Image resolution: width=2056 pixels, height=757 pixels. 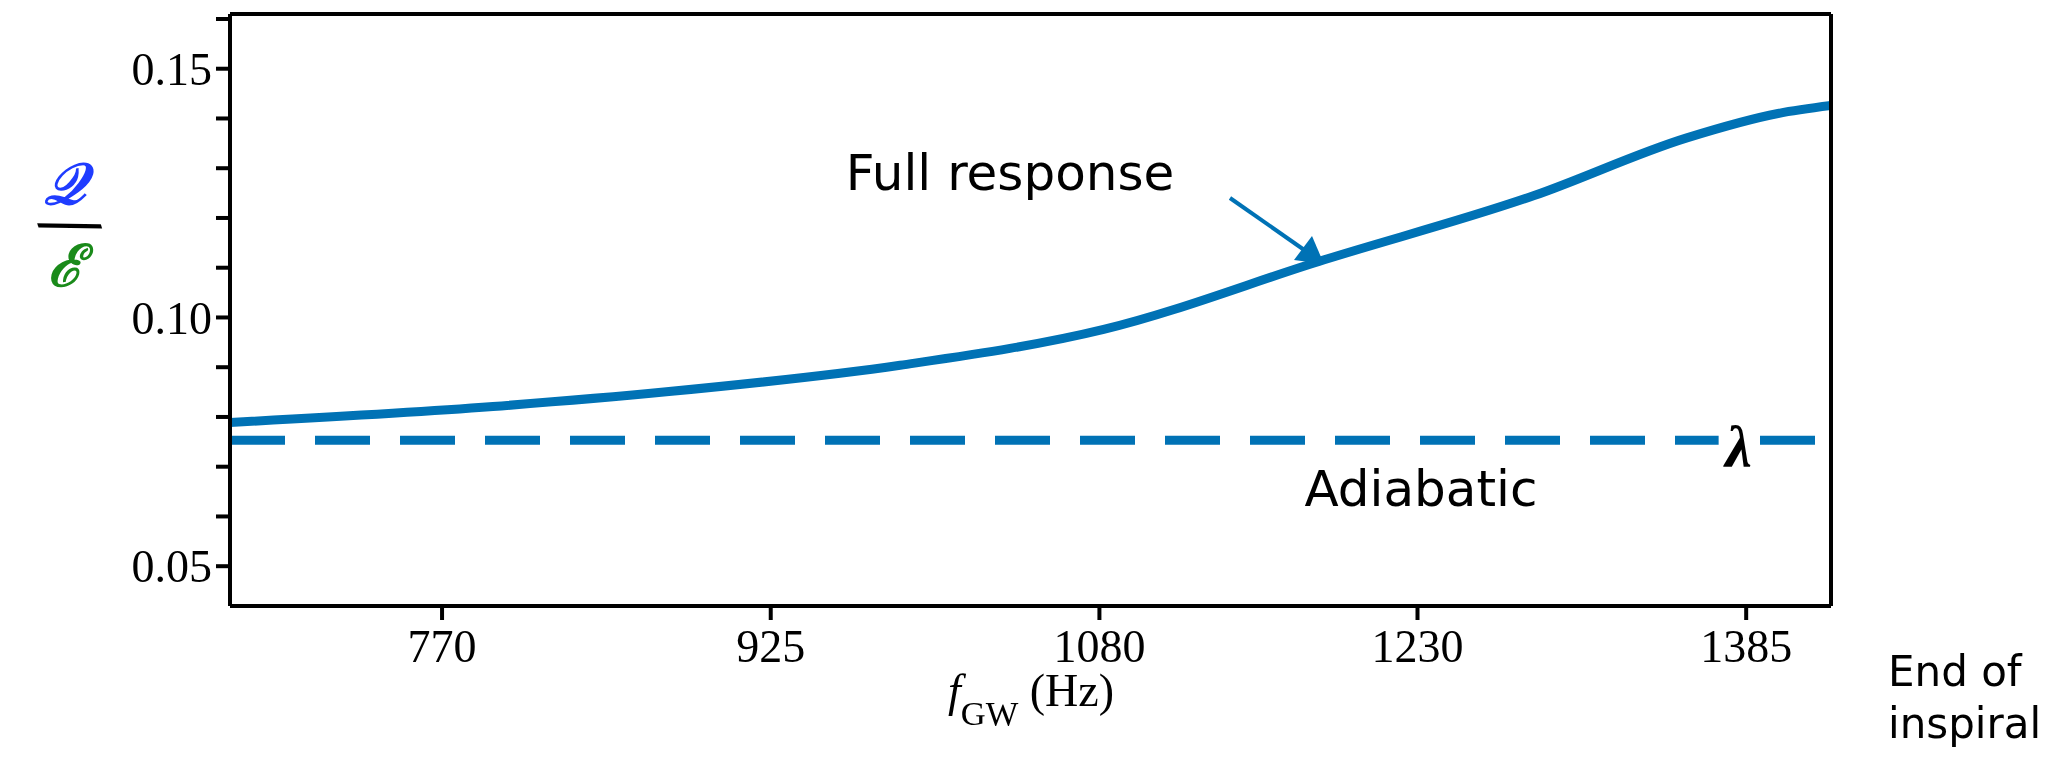 What do you see at coordinates (1010, 173) in the screenshot?
I see `text: Full response` at bounding box center [1010, 173].